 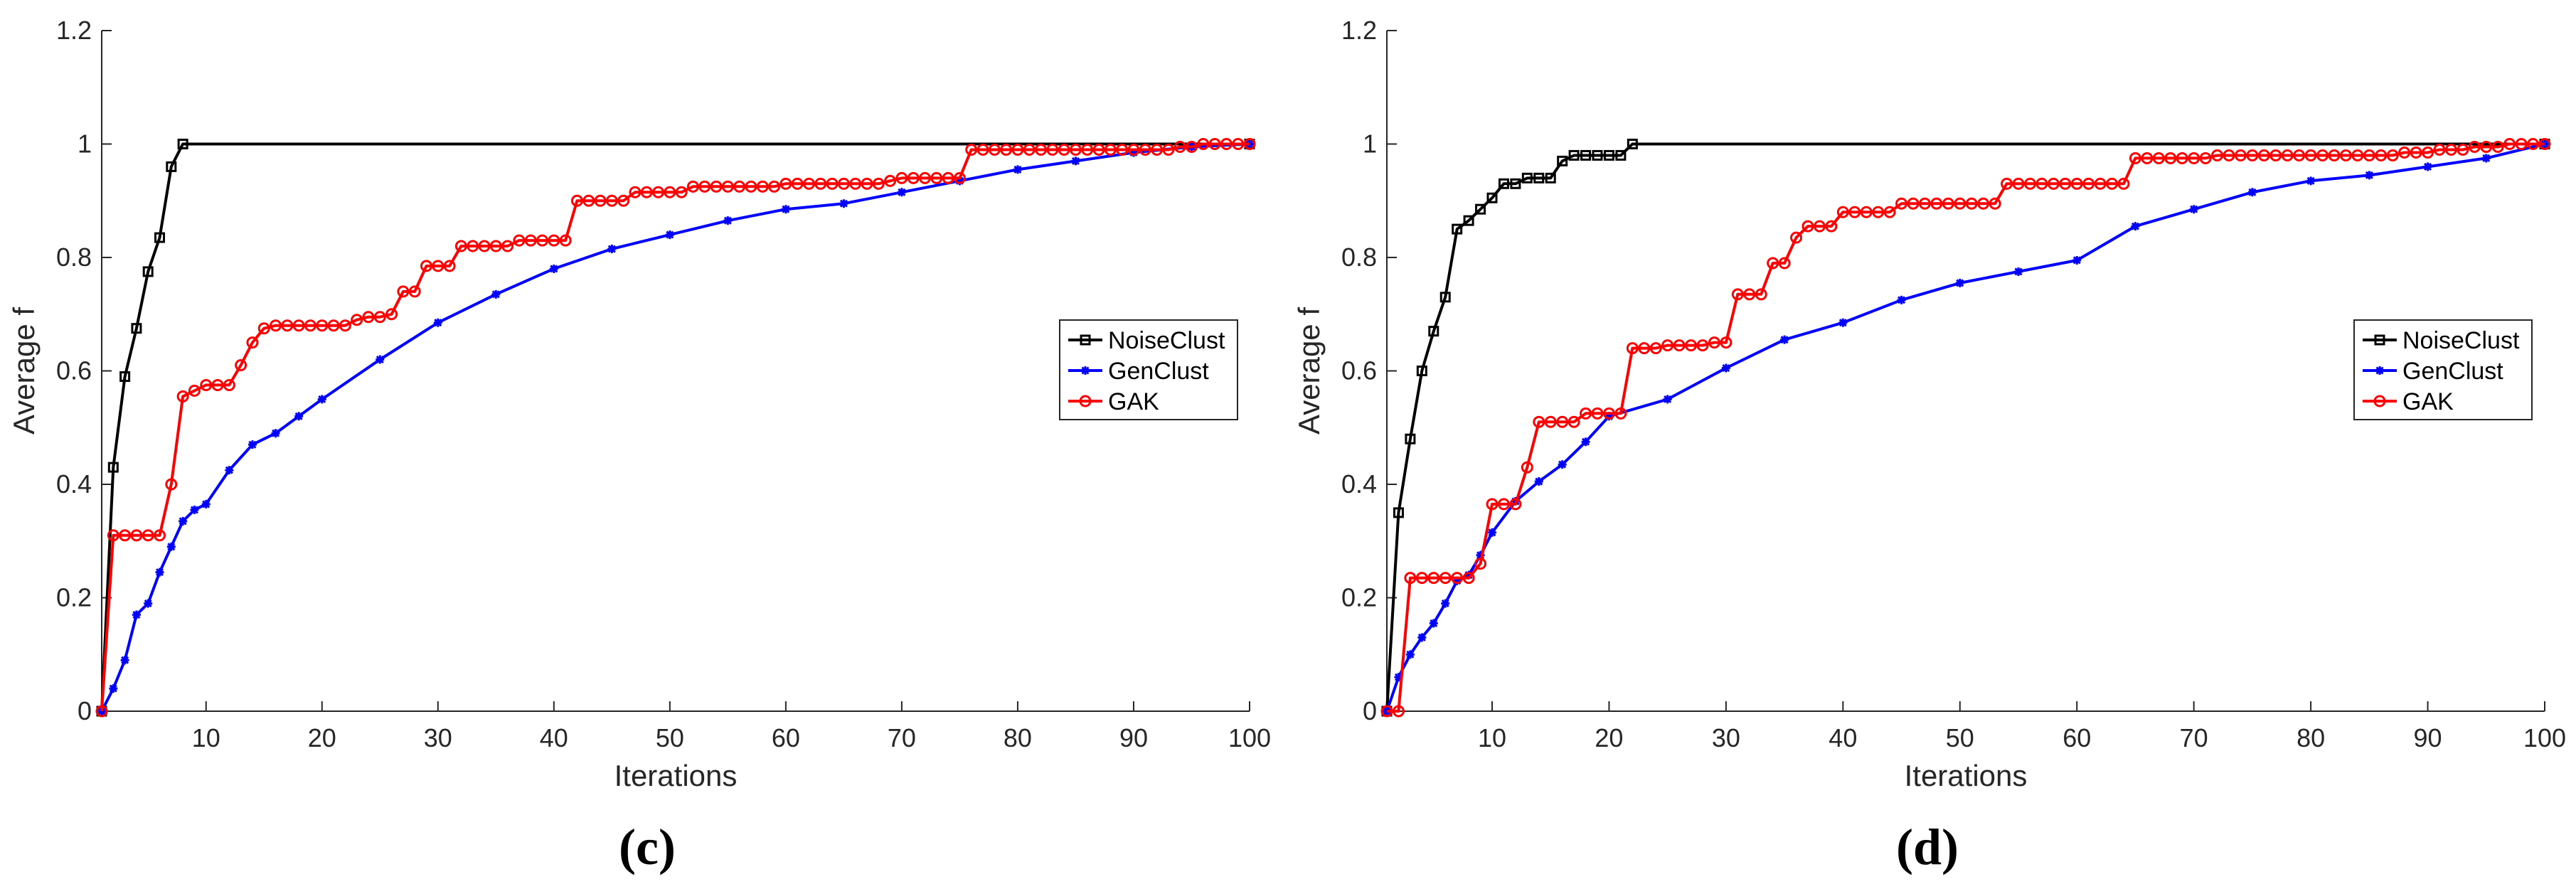 I want to click on x-tick-label: 40, so click(x=1843, y=738).